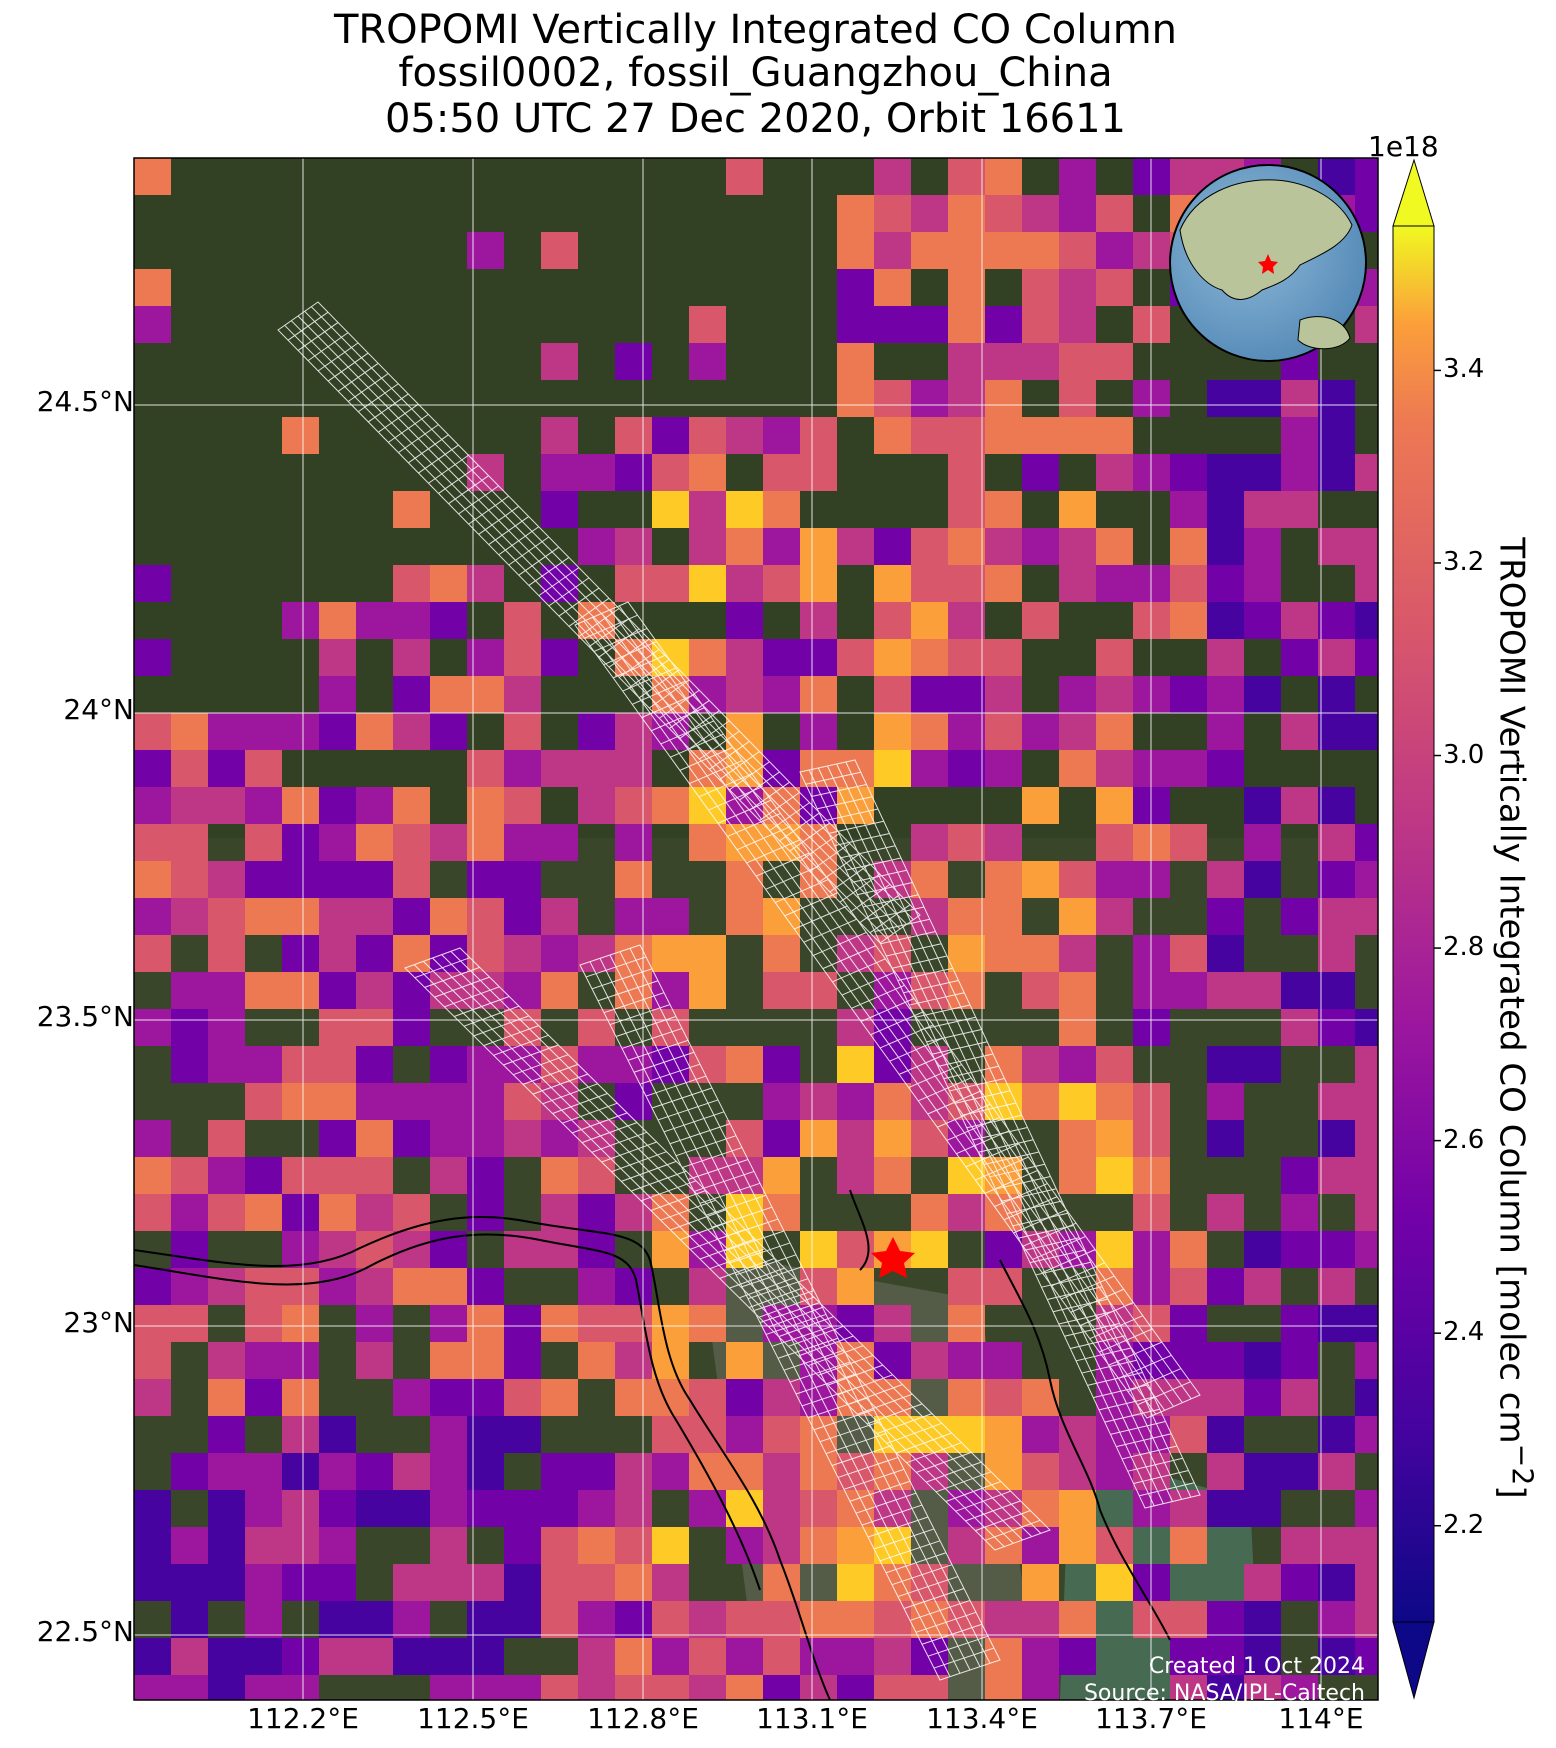 The width and height of the screenshot is (1556, 1748). Describe the element at coordinates (1268, 264) in the screenshot. I see `globe-location-star` at that location.